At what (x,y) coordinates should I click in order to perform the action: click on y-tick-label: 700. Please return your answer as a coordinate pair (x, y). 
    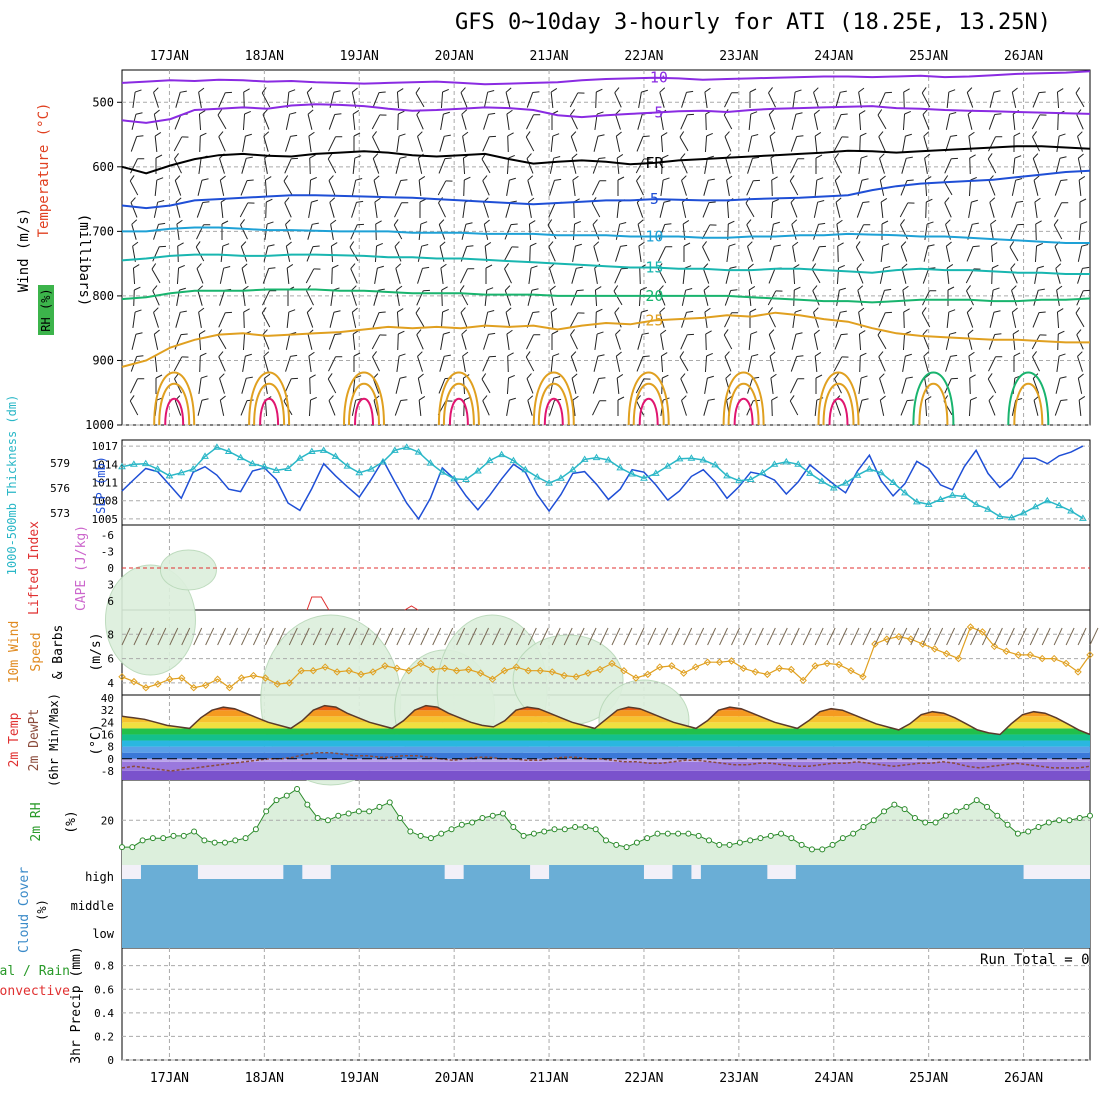
    Looking at the image, I should click on (103, 231).